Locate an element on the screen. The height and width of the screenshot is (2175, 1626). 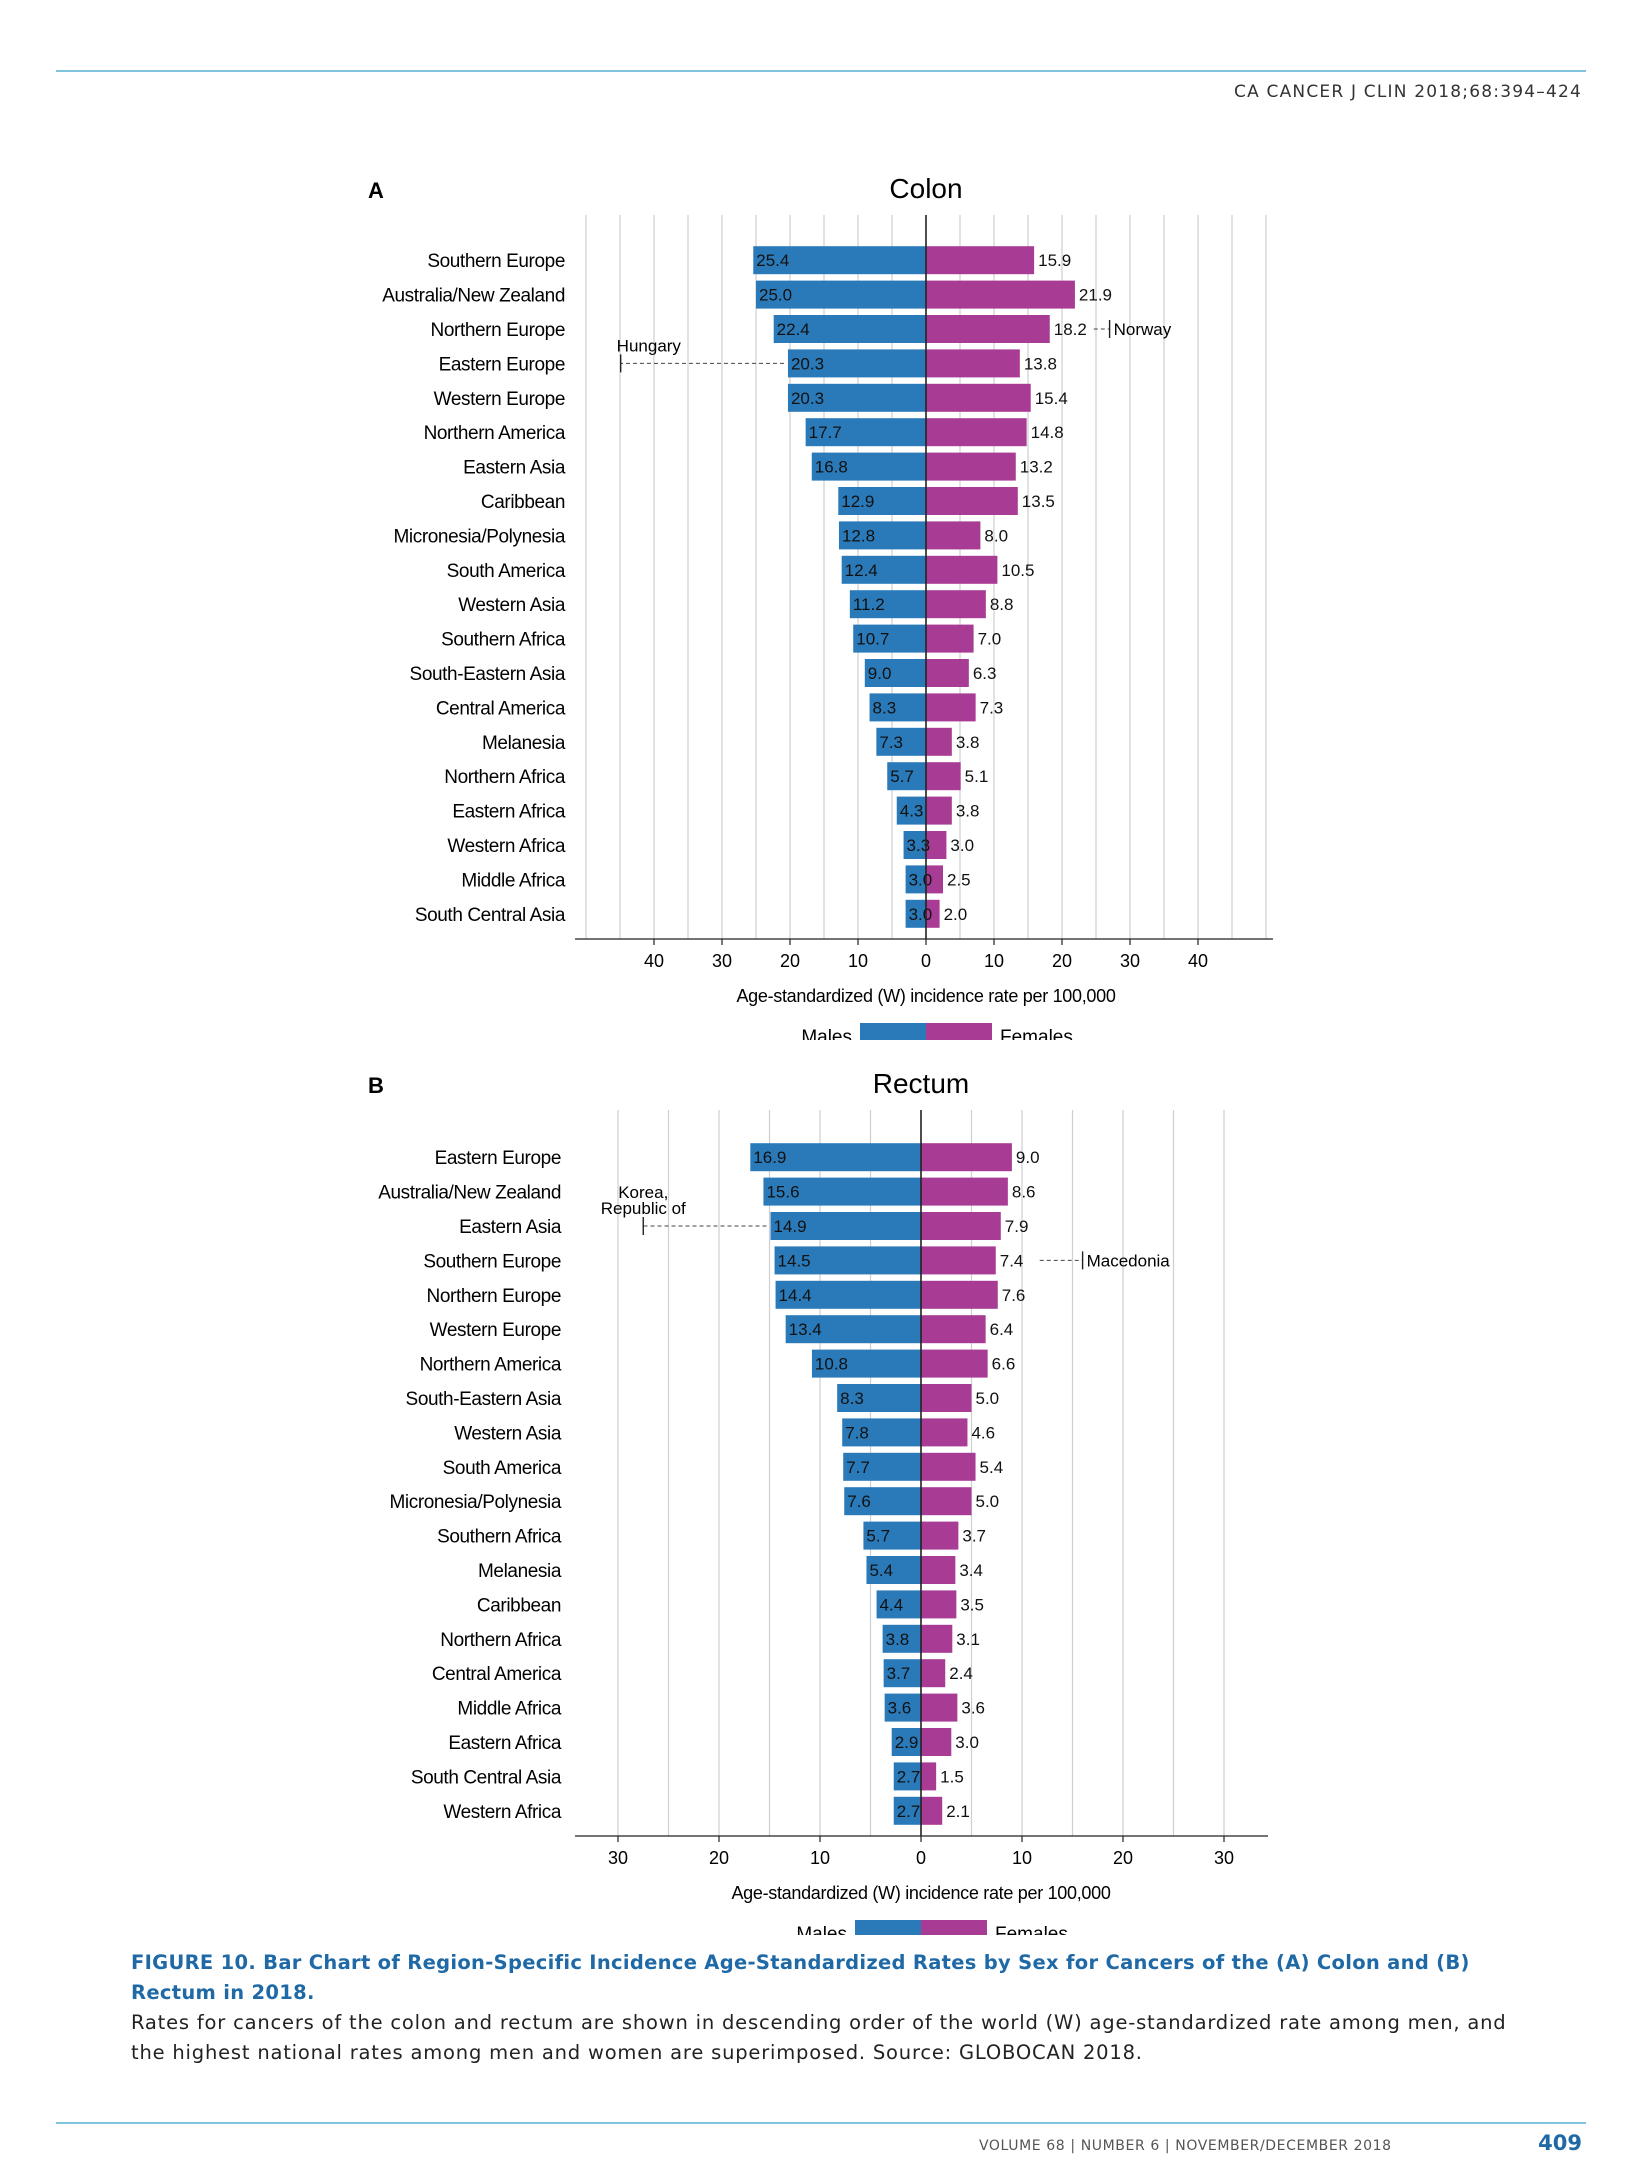
value-label-male: 10.8 is located at coordinates (831, 1364).